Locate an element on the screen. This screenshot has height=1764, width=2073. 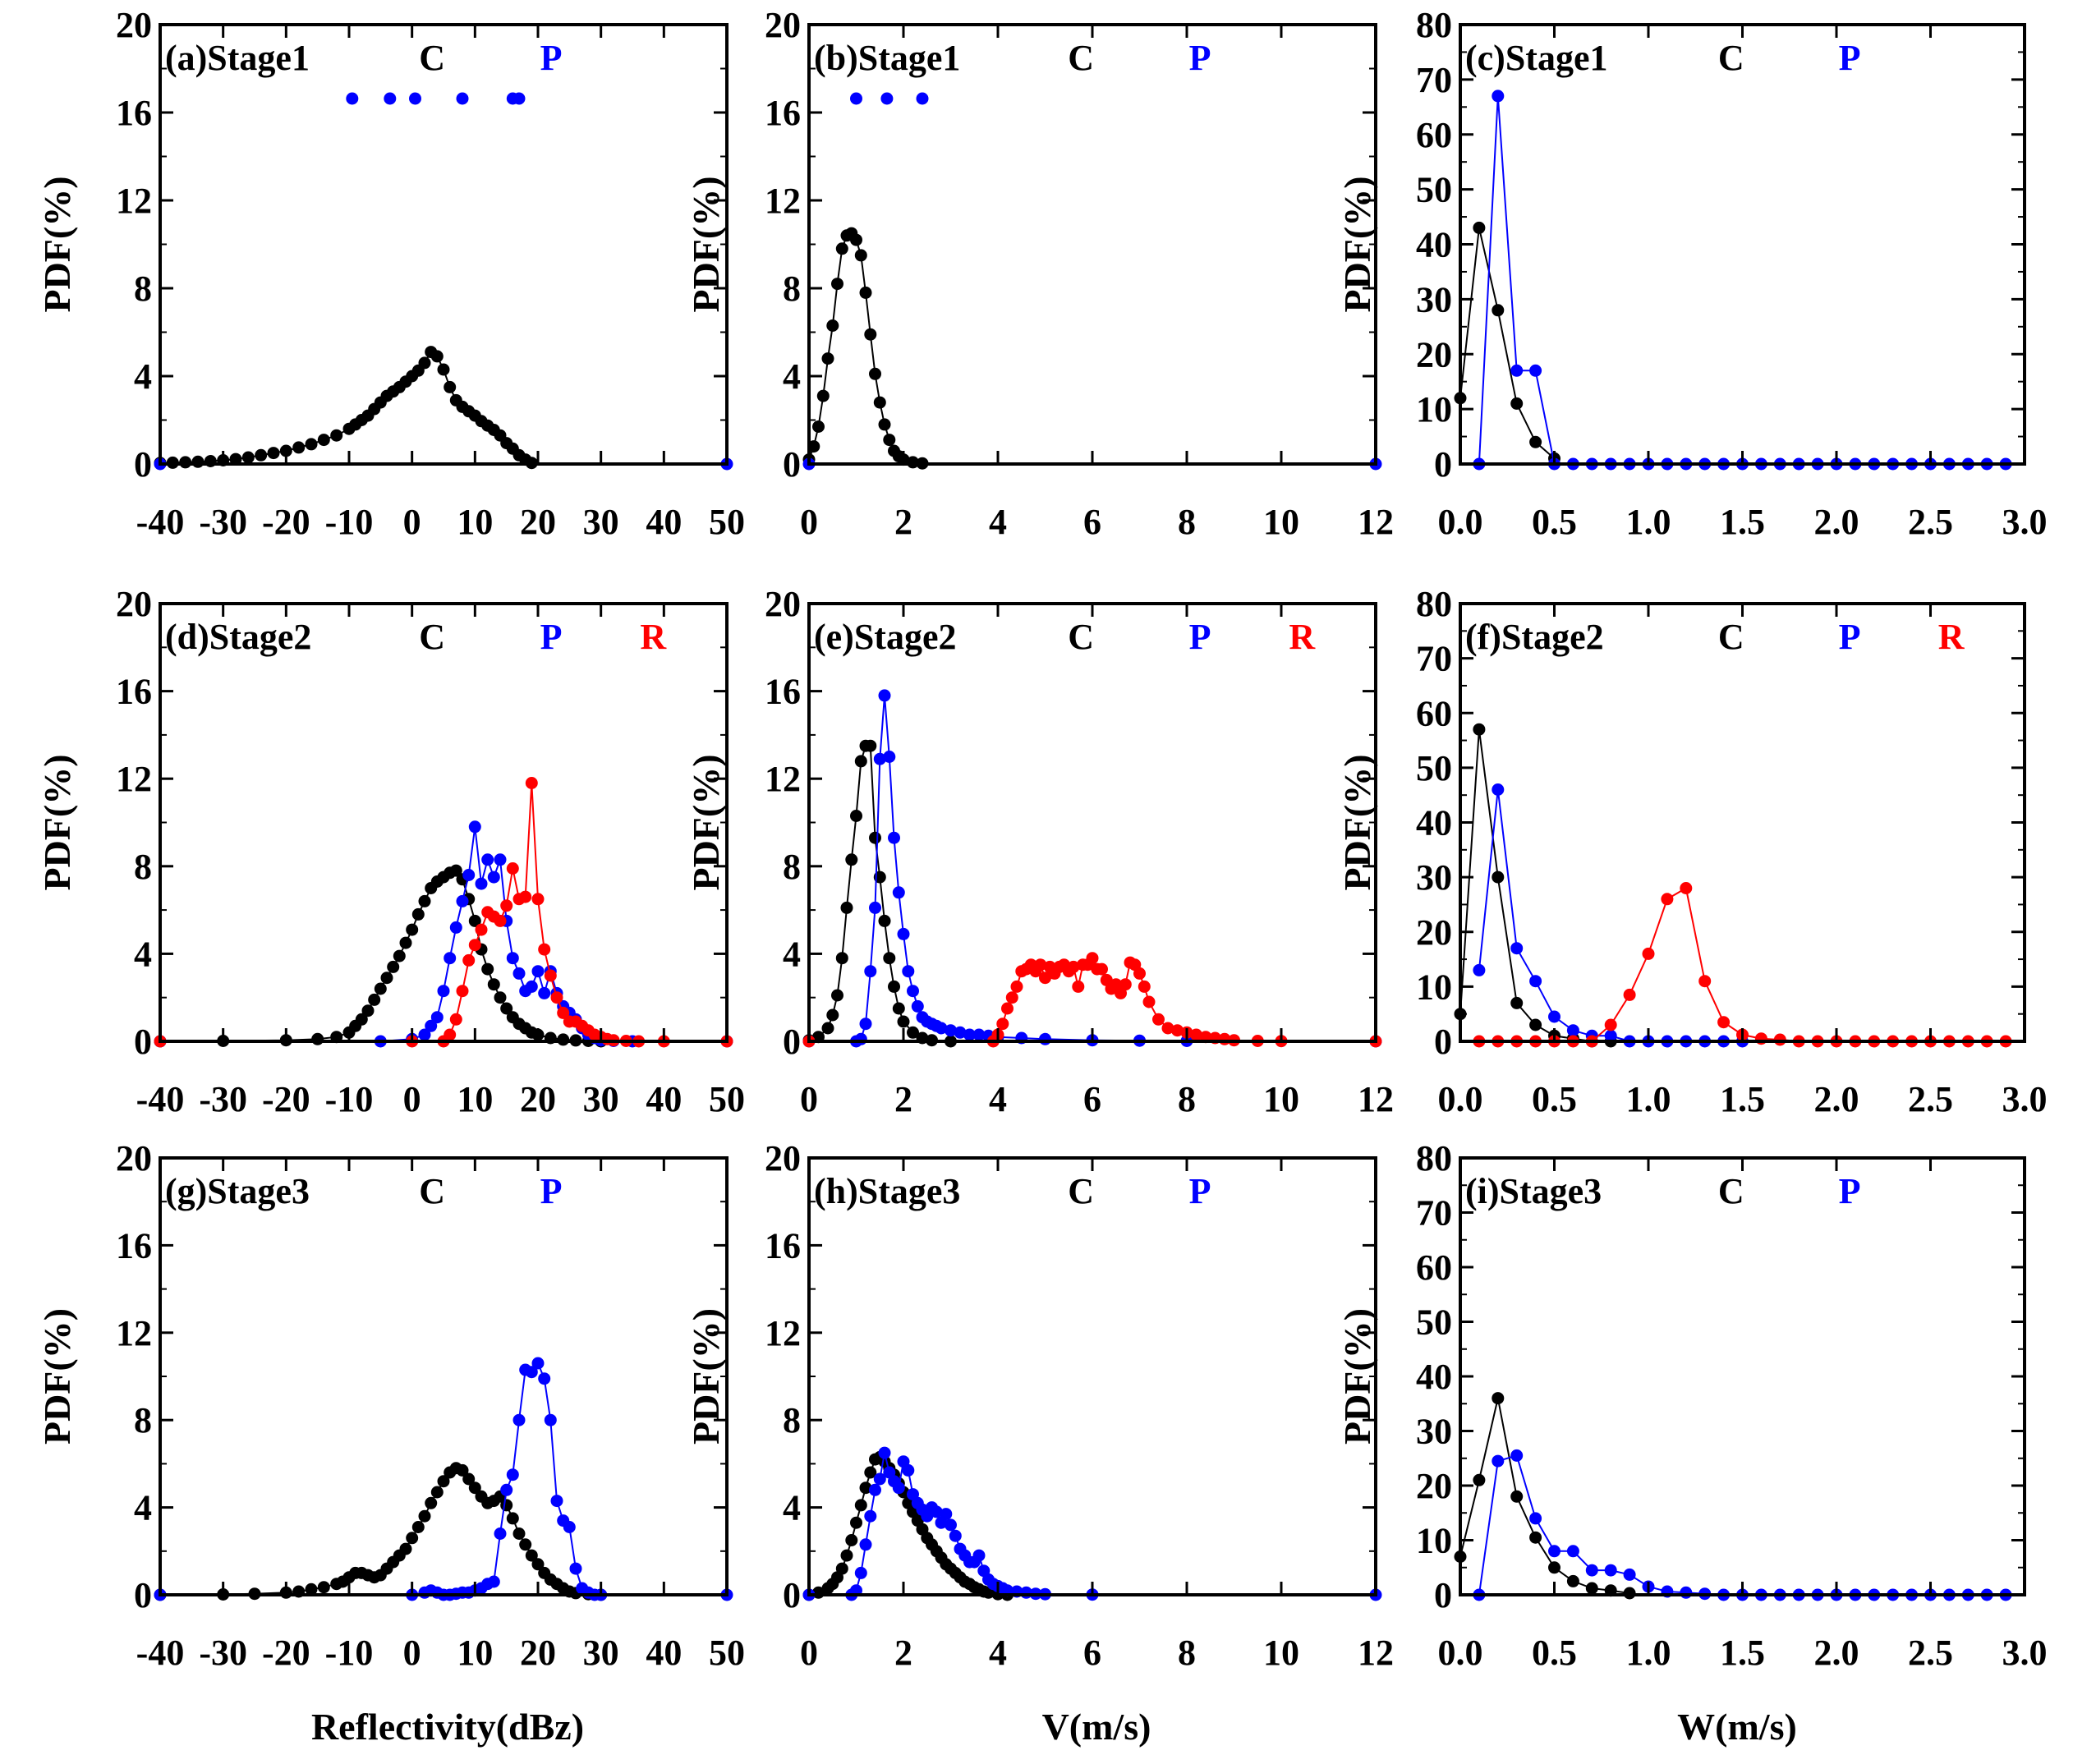
x-tick-label-c: 1.0 is located at coordinates (1648, 522).